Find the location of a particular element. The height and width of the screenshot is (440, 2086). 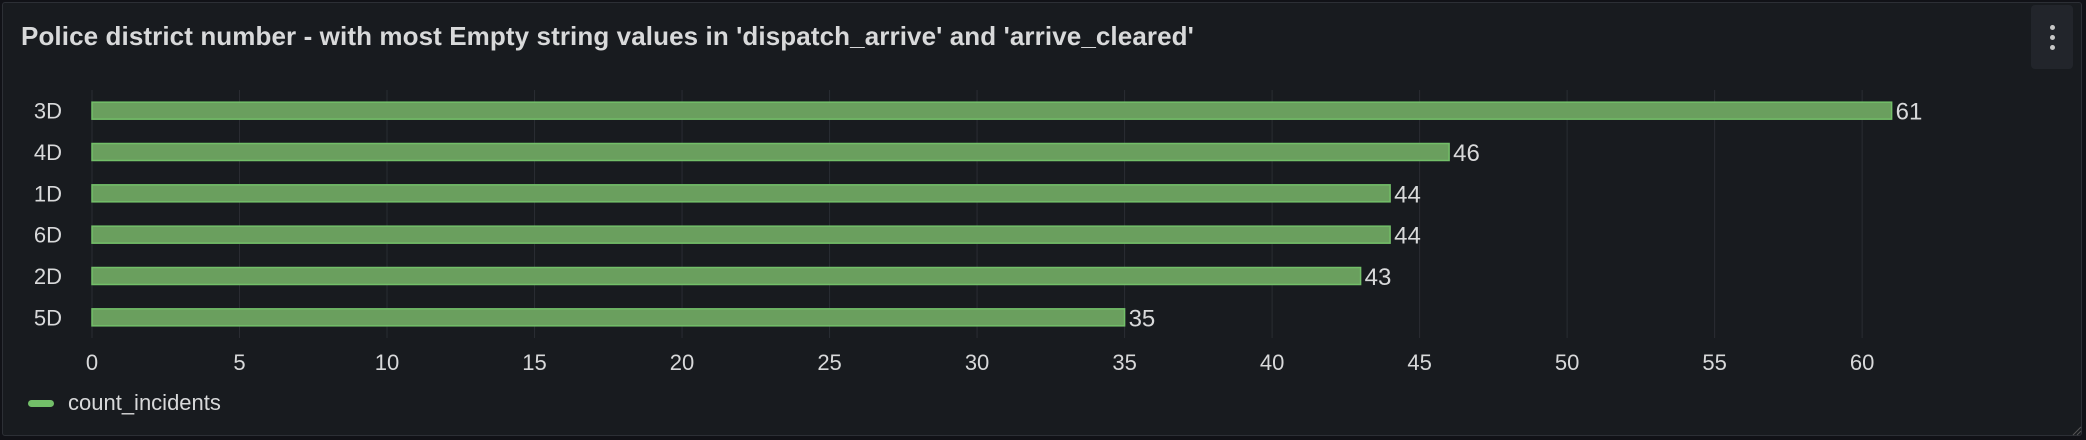

y-tick-label: 6D is located at coordinates (48, 235).